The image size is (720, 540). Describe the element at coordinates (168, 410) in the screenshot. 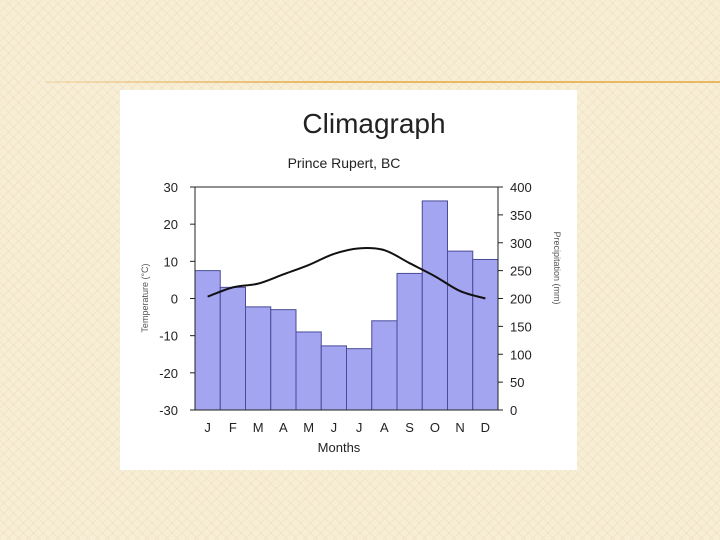

I see `left-tick-label: -30` at that location.